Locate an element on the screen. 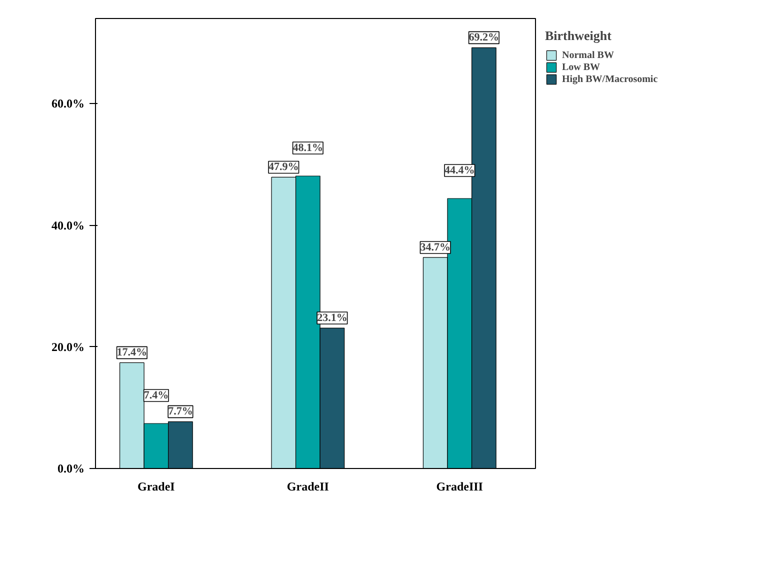  y-tick-label: 40.0% is located at coordinates (68, 225).